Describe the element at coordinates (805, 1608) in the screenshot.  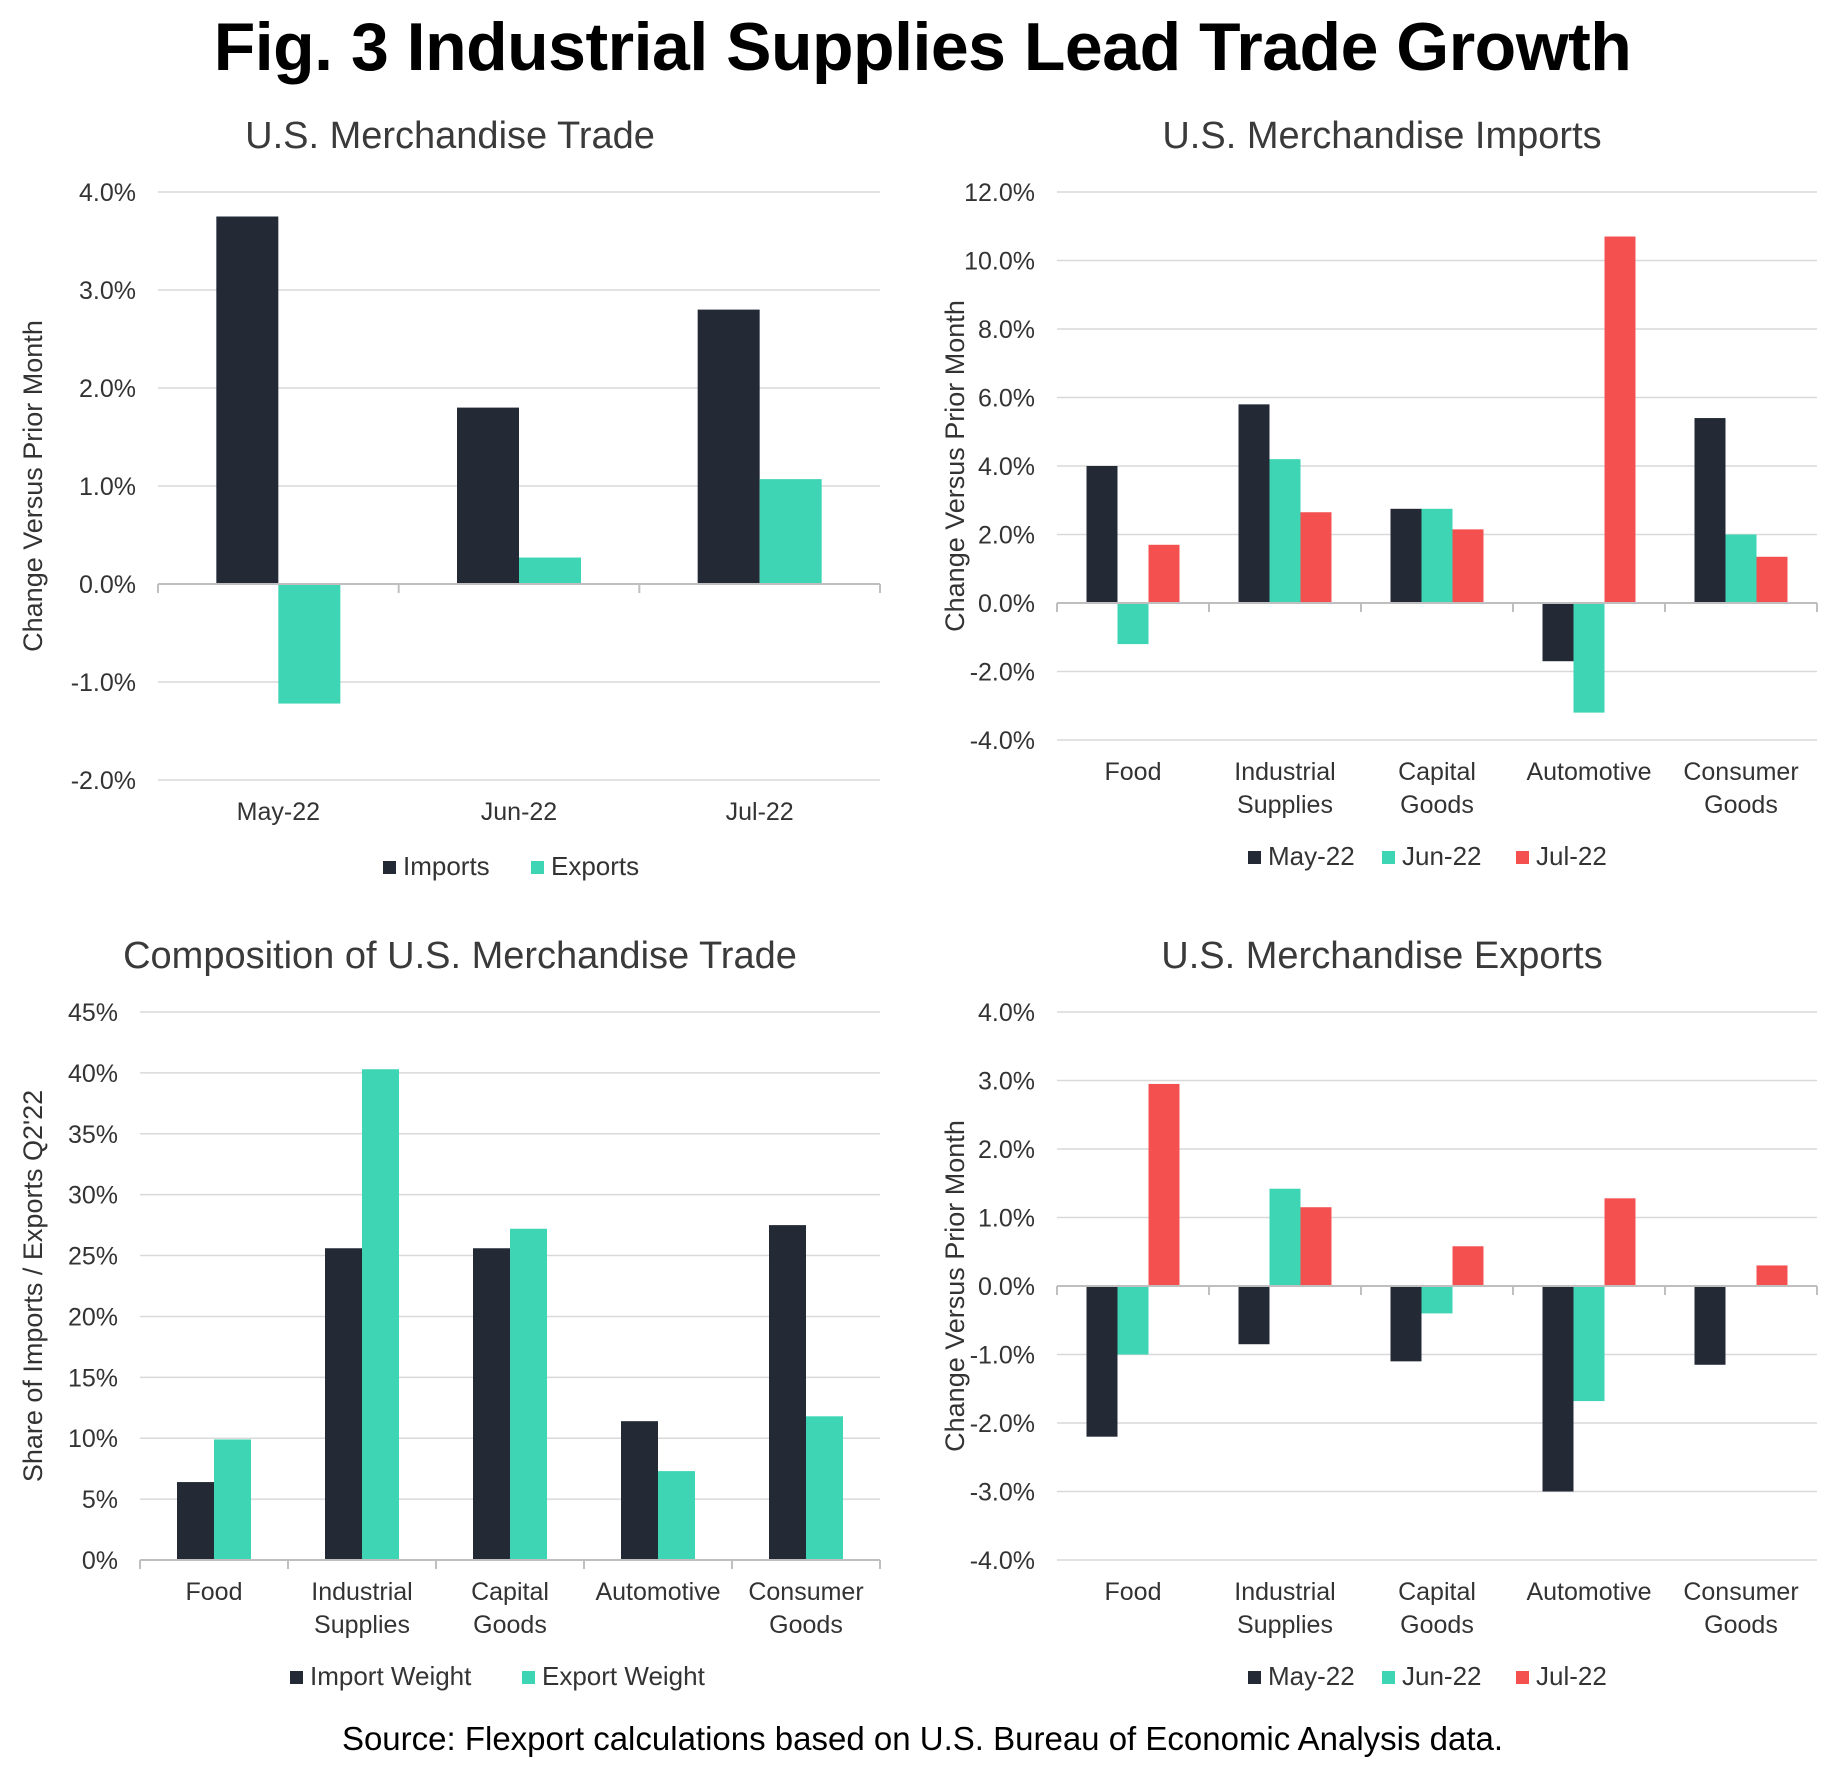
I see `composition-x-tick-label: Consumer Goods` at that location.